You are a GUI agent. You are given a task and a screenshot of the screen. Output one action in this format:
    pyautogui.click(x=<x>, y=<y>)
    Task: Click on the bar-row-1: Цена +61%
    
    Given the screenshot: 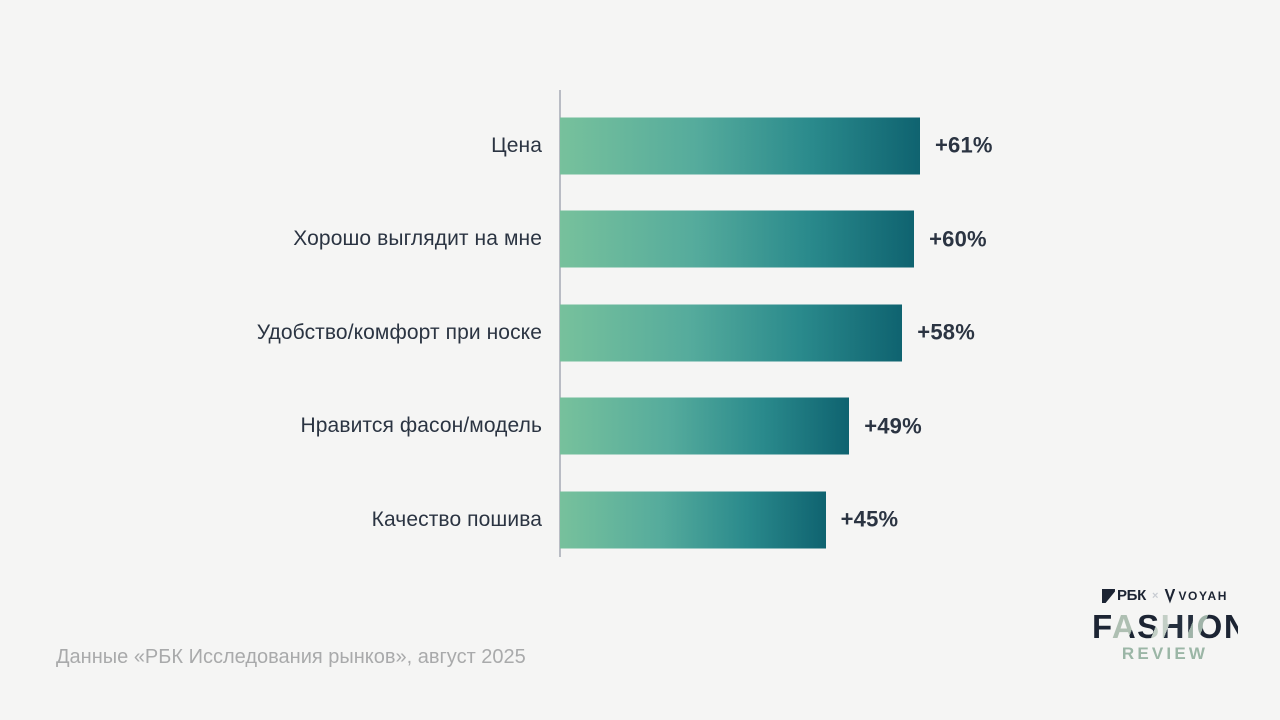 What is the action you would take?
    pyautogui.click(x=640, y=146)
    